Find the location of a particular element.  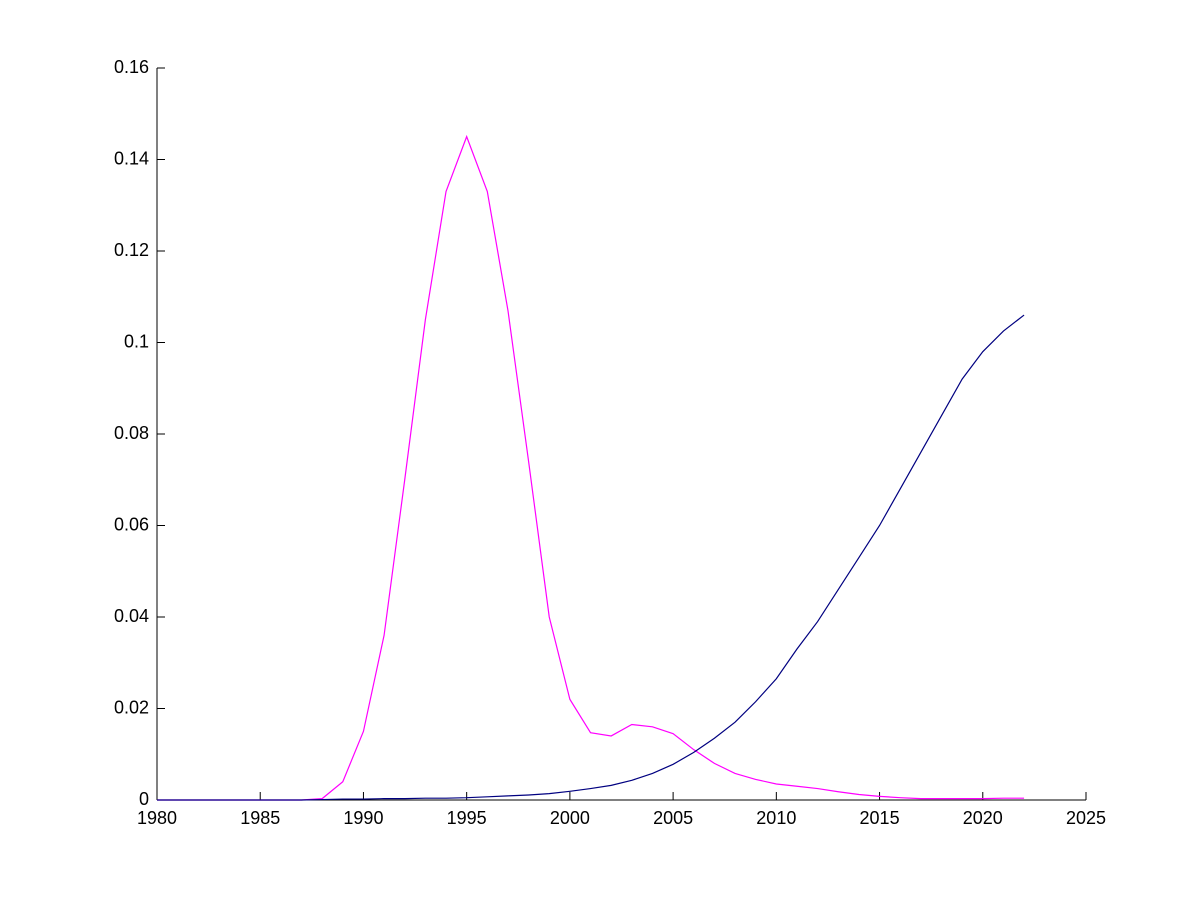

x-tick-label: 2015 is located at coordinates (880, 818).